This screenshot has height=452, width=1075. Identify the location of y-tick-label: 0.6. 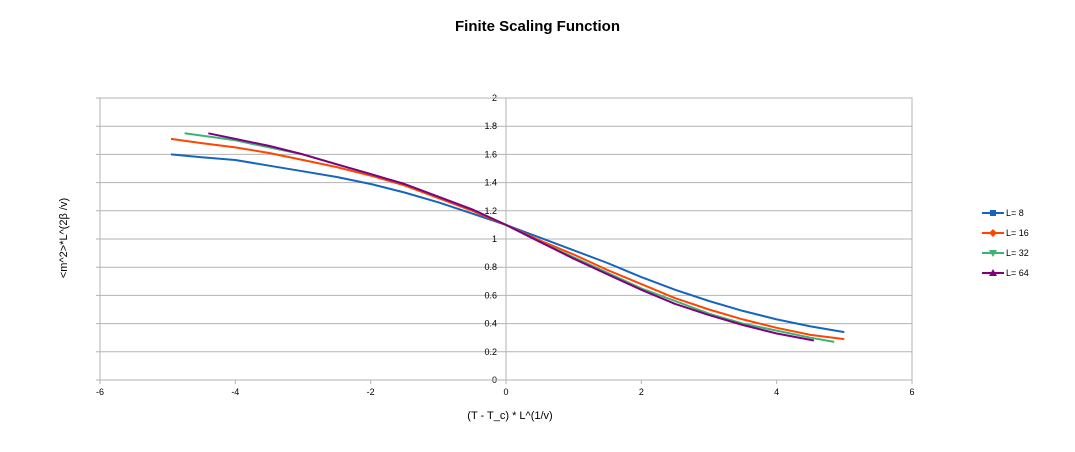
(490, 295).